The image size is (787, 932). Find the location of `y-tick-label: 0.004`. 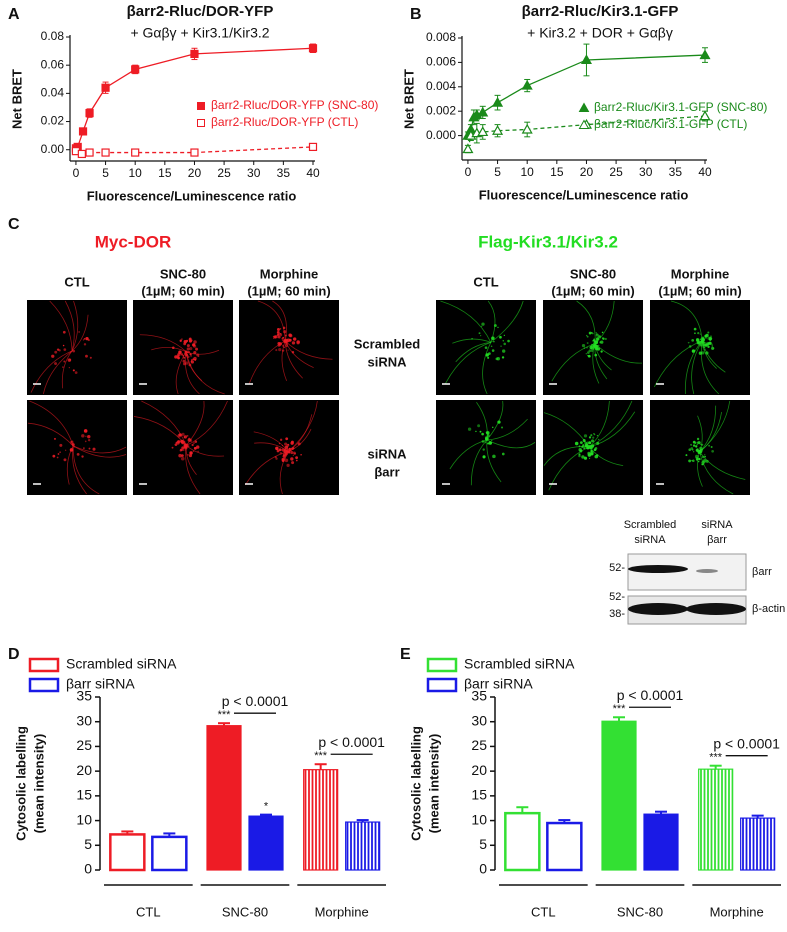

y-tick-label: 0.004 is located at coordinates (441, 86).